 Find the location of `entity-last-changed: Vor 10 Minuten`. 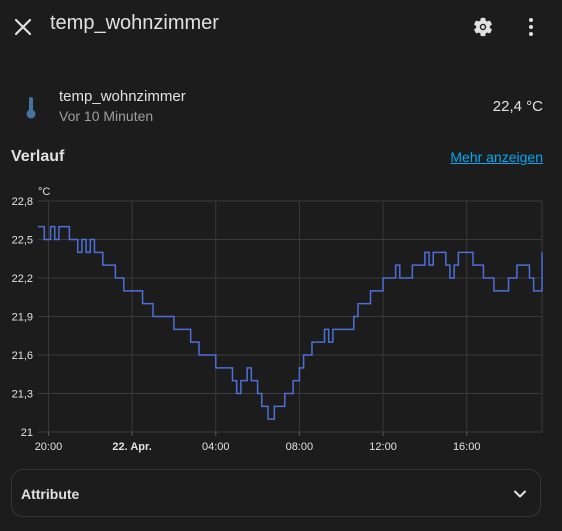

entity-last-changed: Vor 10 Minuten is located at coordinates (106, 116).